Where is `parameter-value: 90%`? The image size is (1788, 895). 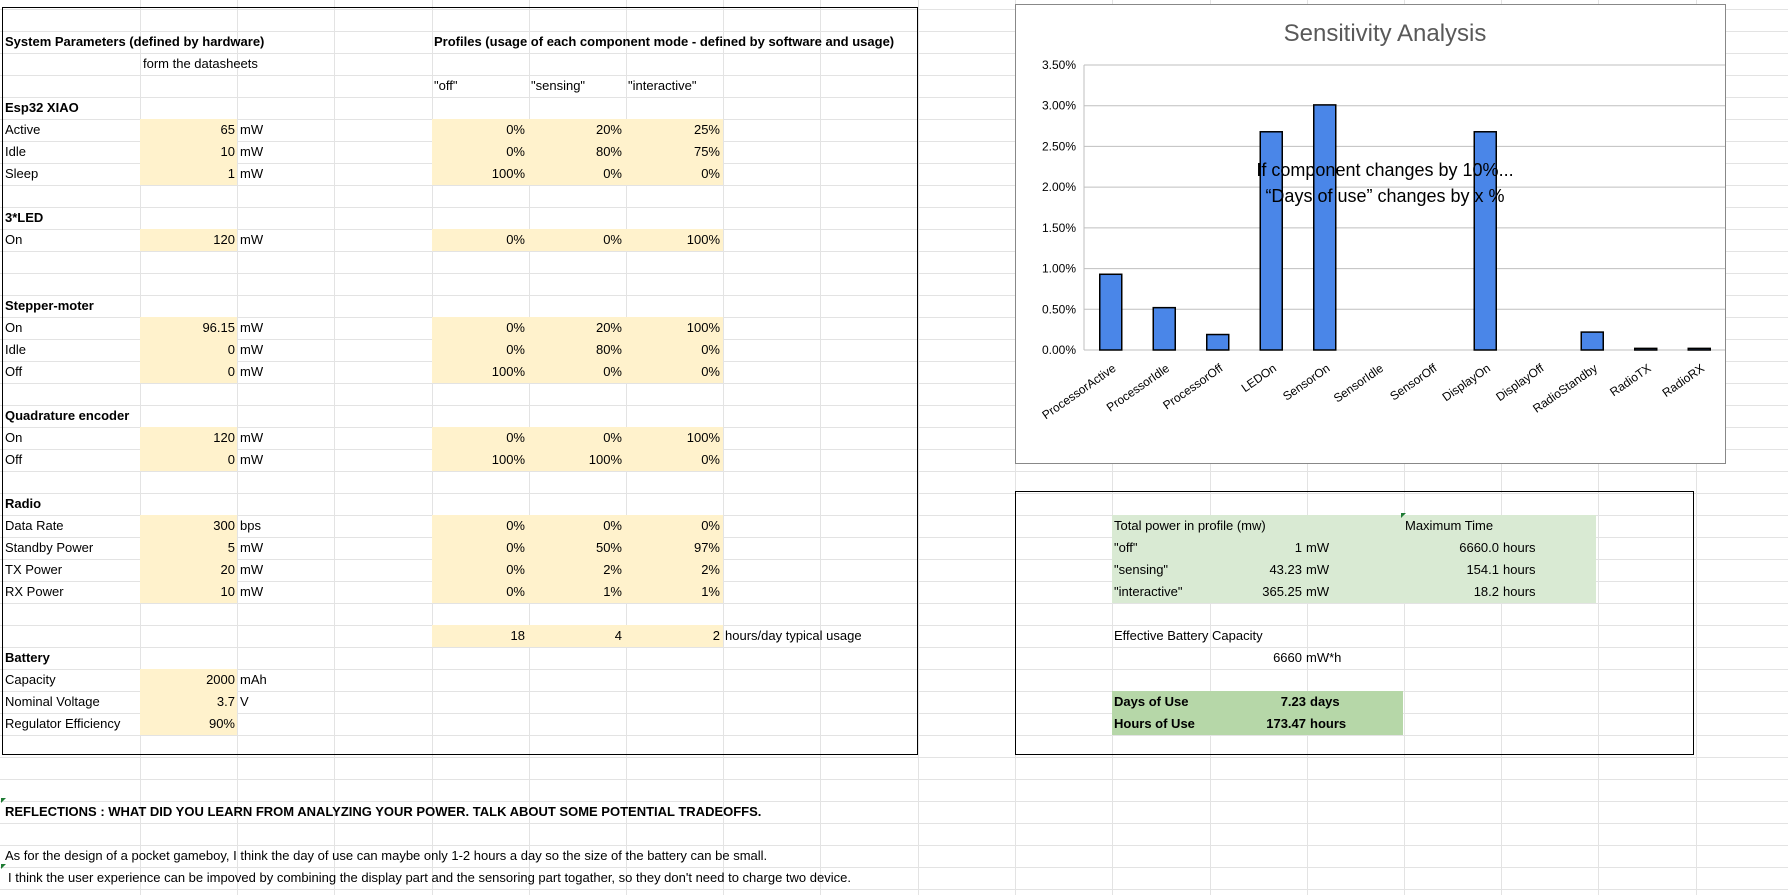
parameter-value: 90% is located at coordinates (221, 723).